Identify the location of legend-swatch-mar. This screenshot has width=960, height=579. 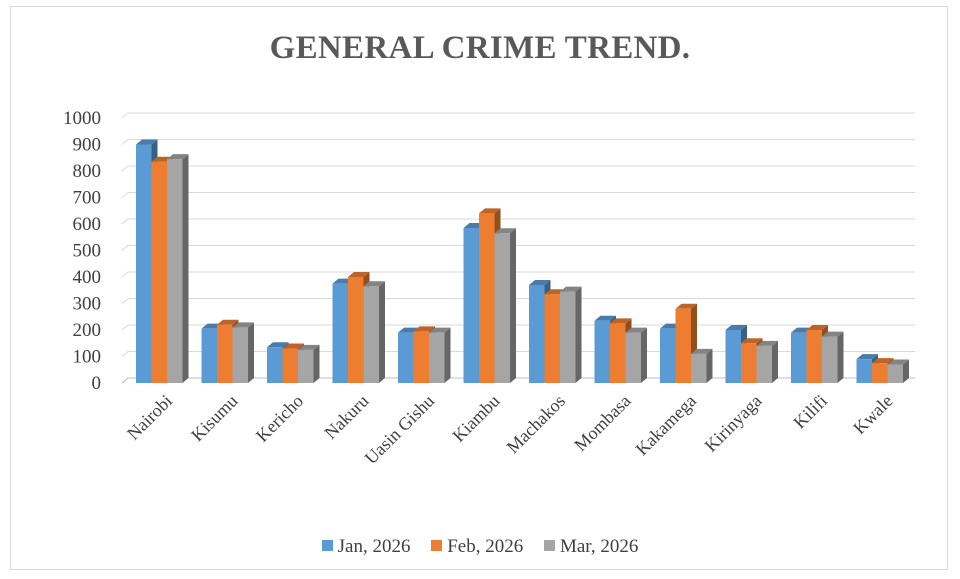
(549, 545).